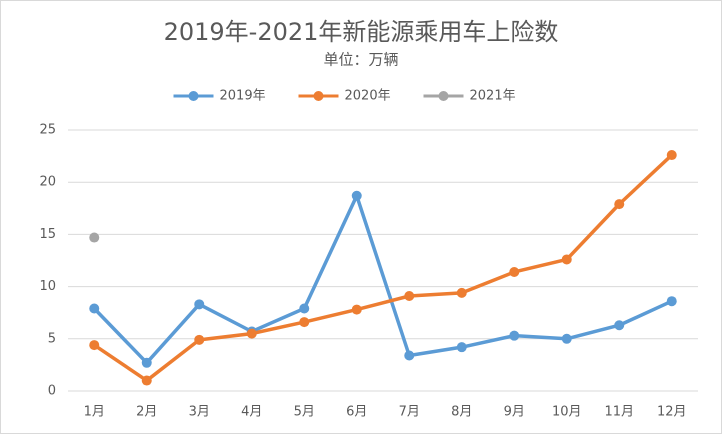 Image resolution: width=722 pixels, height=434 pixels. I want to click on y-tick-label: 15, so click(47, 234).